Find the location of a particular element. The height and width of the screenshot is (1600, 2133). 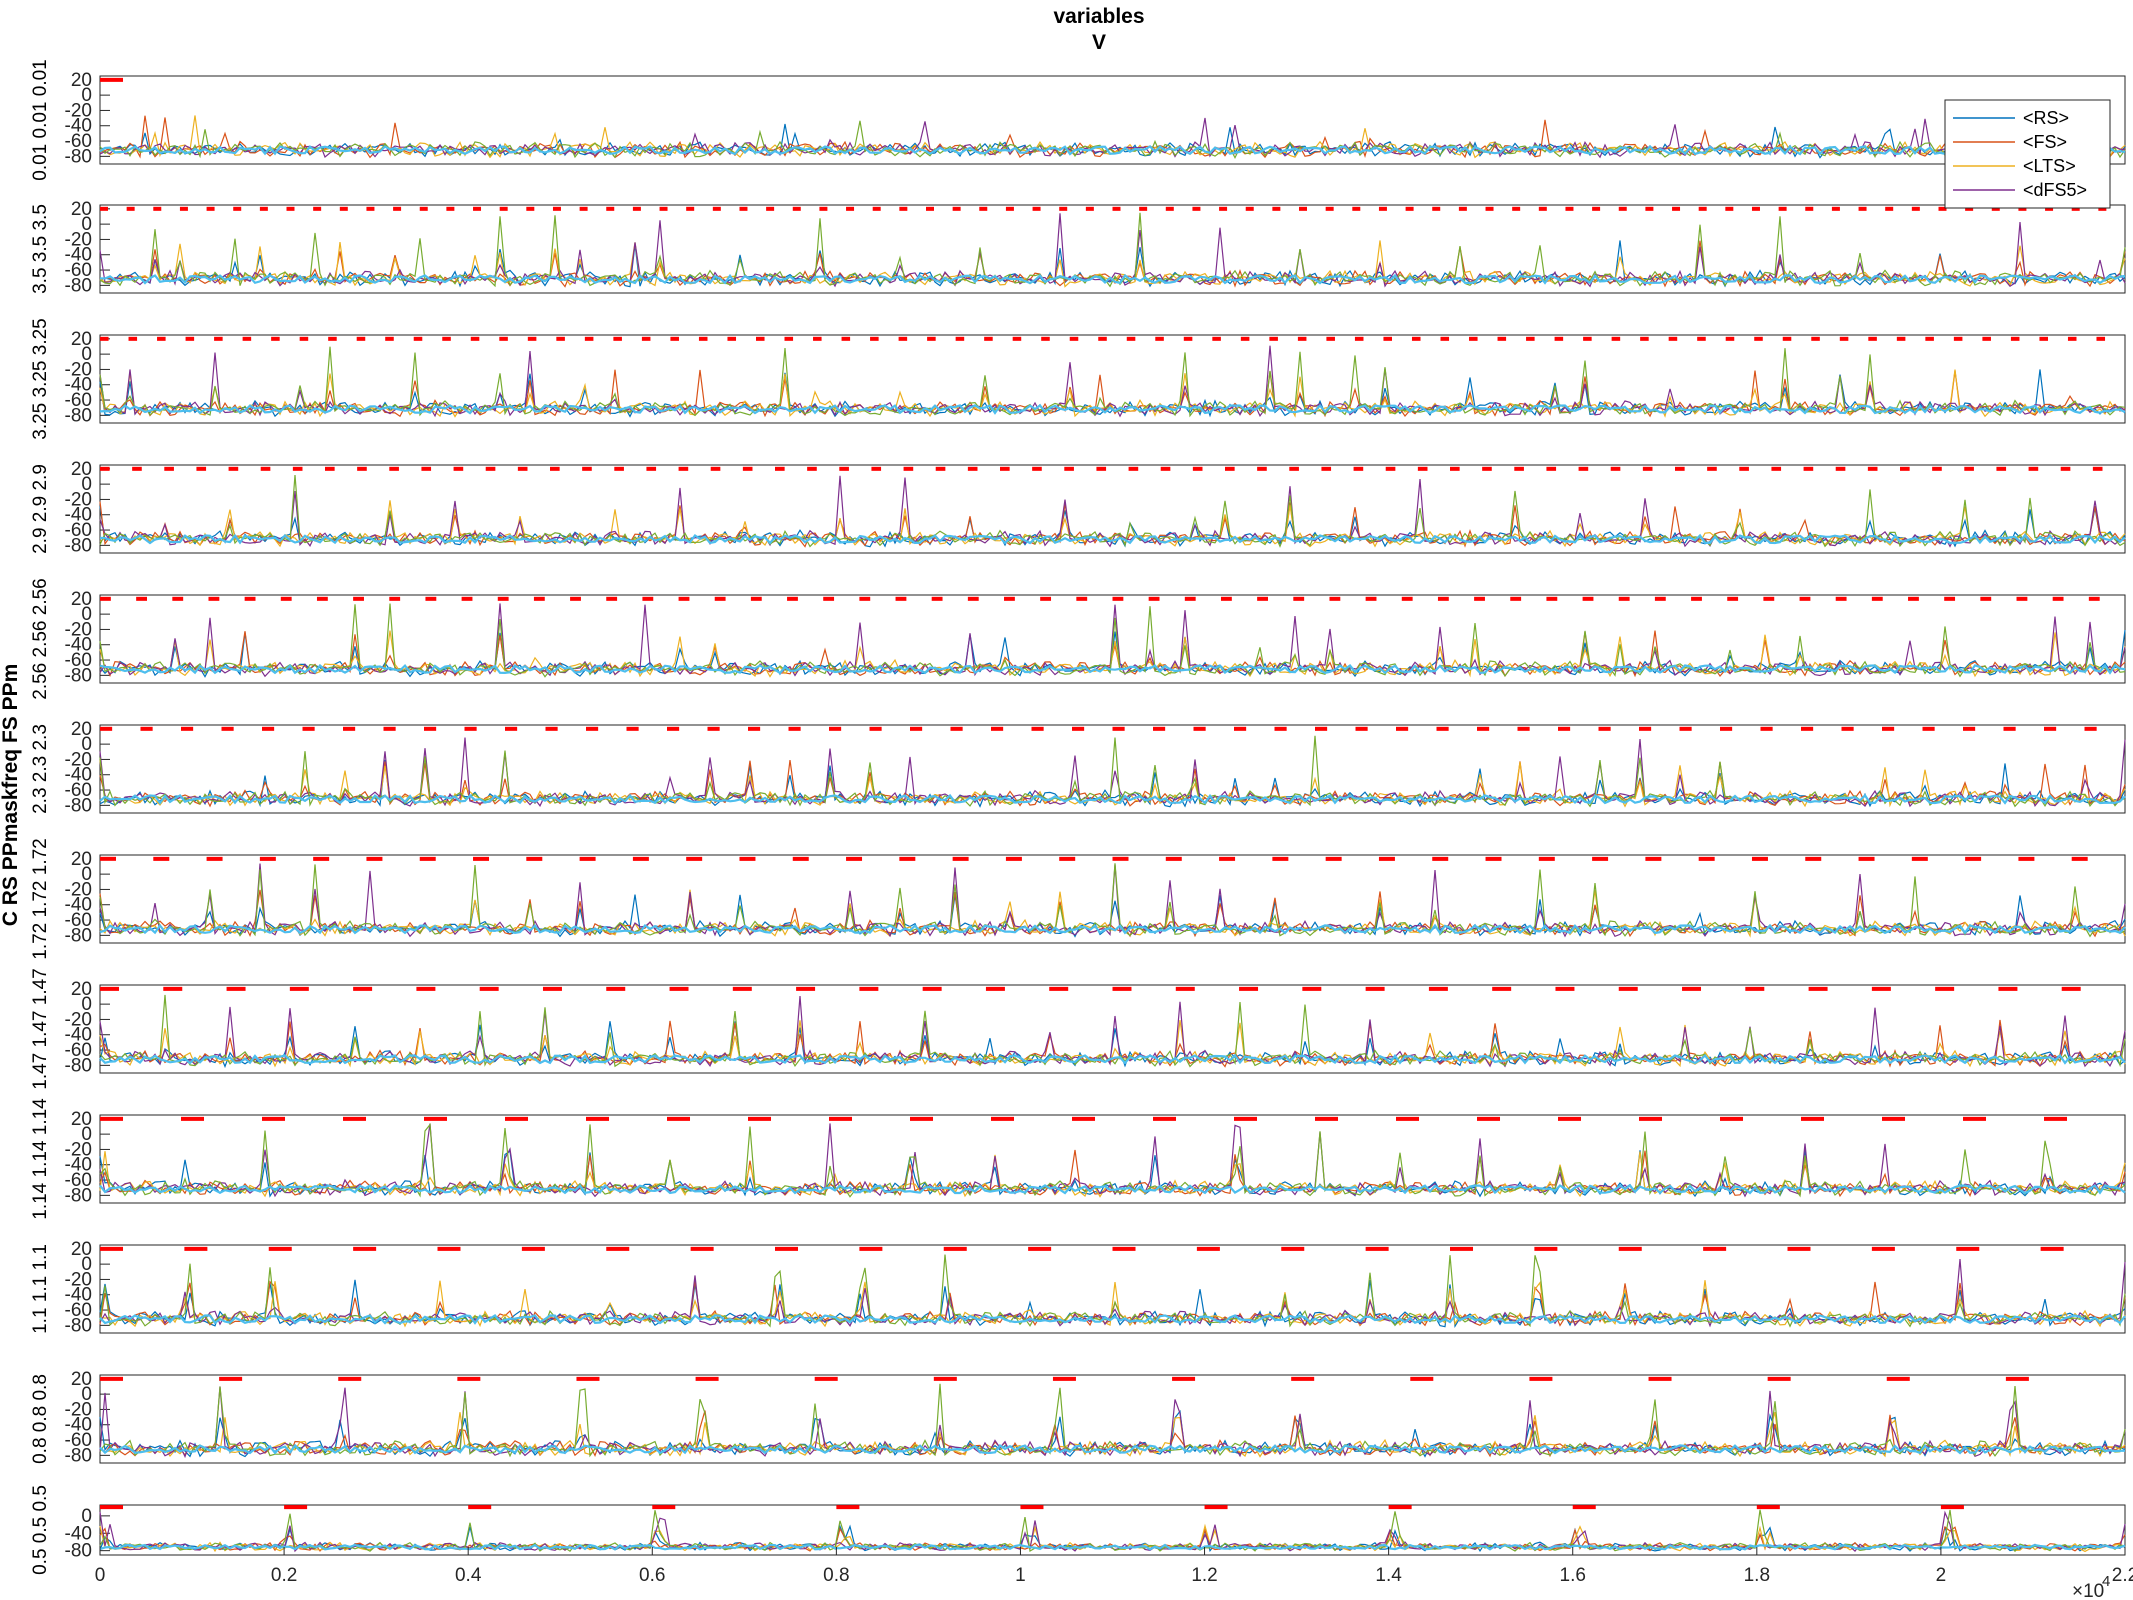

panel-3: 200-20-40-60-80 3.25 3.25 3.25 is located at coordinates (1078, 379).